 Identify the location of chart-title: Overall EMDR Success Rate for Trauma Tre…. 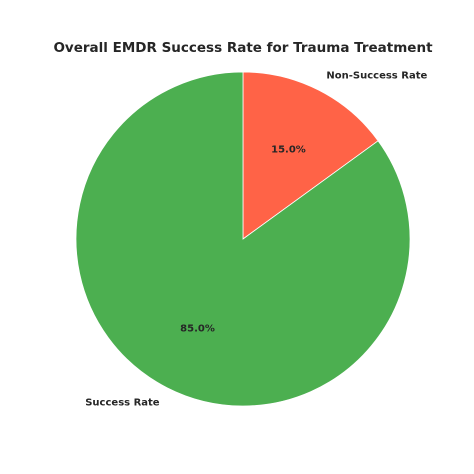
(243, 48).